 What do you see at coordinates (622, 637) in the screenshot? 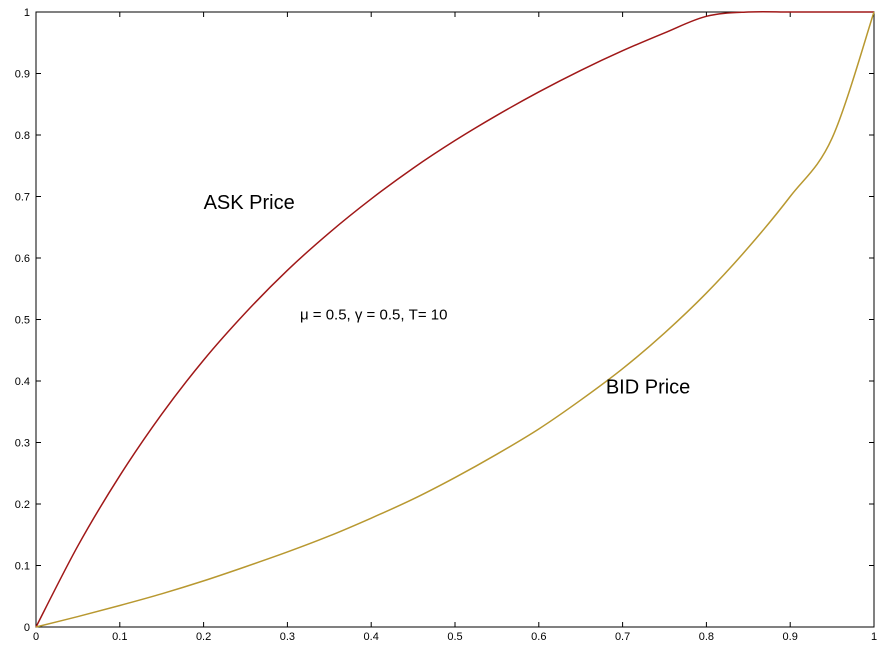
I see `x-tick-label: 0.7` at bounding box center [622, 637].